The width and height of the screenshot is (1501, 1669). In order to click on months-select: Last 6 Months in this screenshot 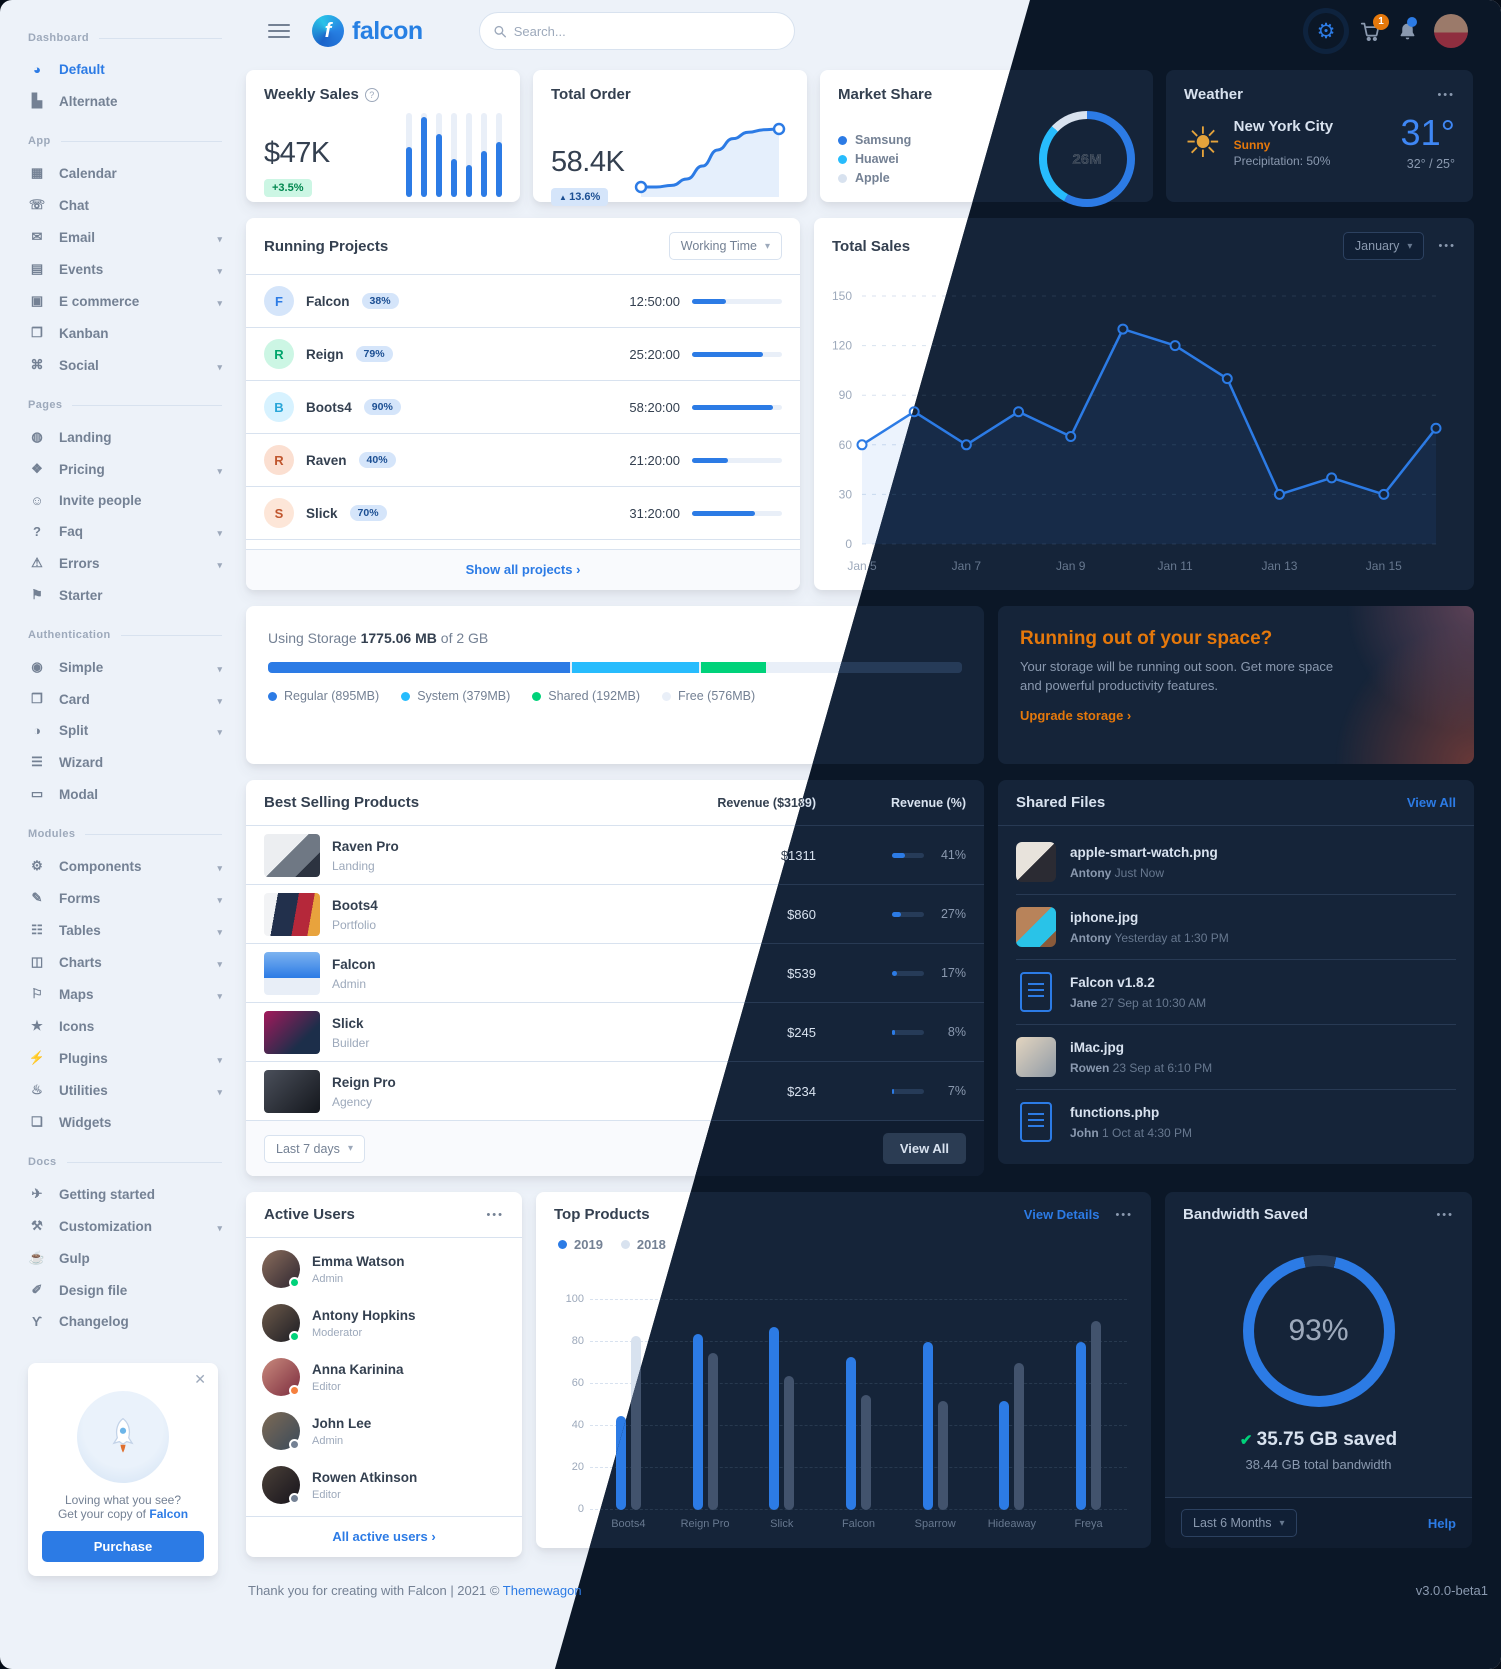, I will do `click(1239, 1523)`.